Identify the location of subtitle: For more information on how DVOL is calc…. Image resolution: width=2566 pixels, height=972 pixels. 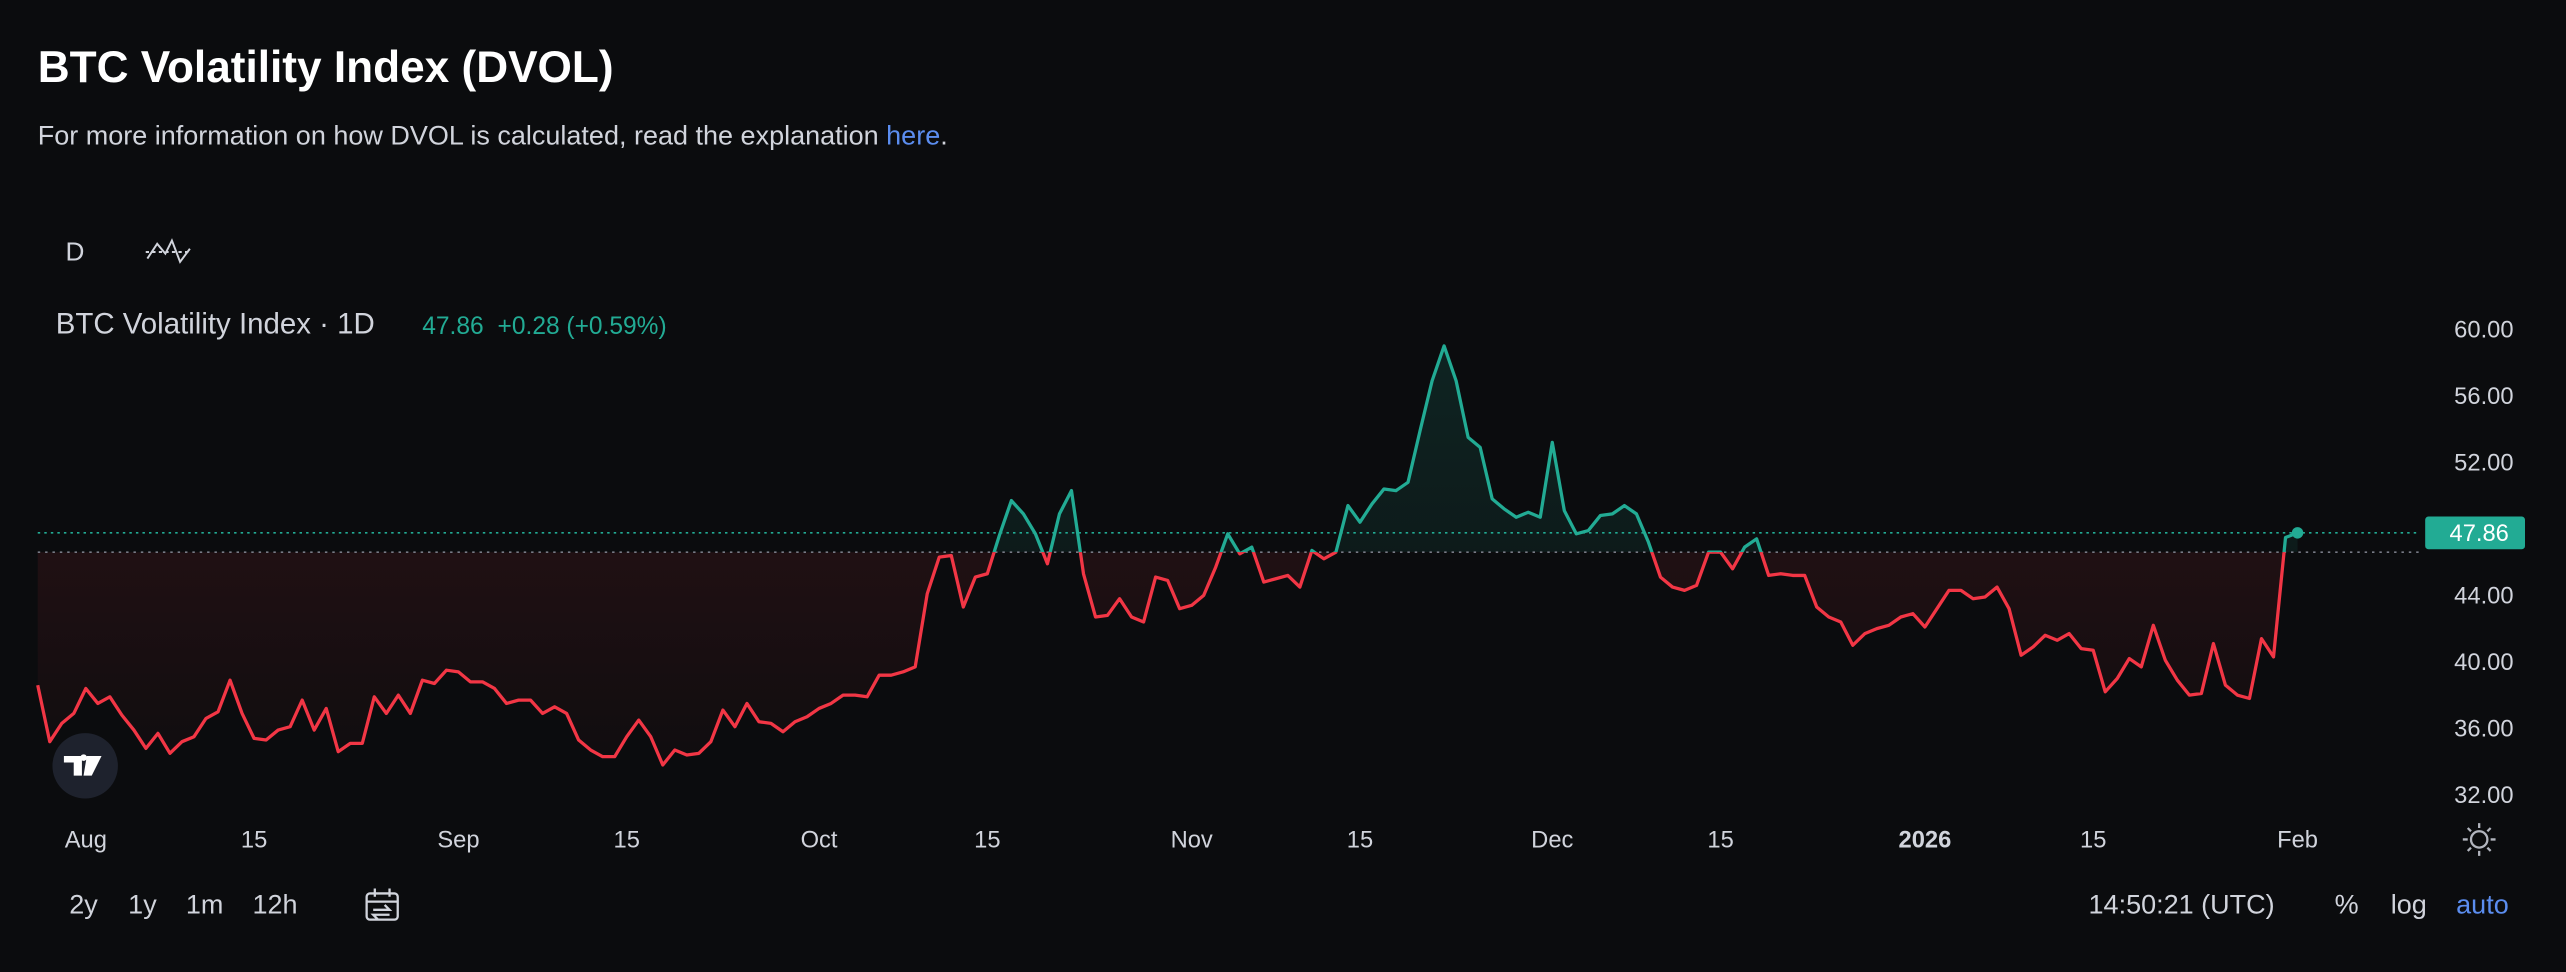
(493, 136).